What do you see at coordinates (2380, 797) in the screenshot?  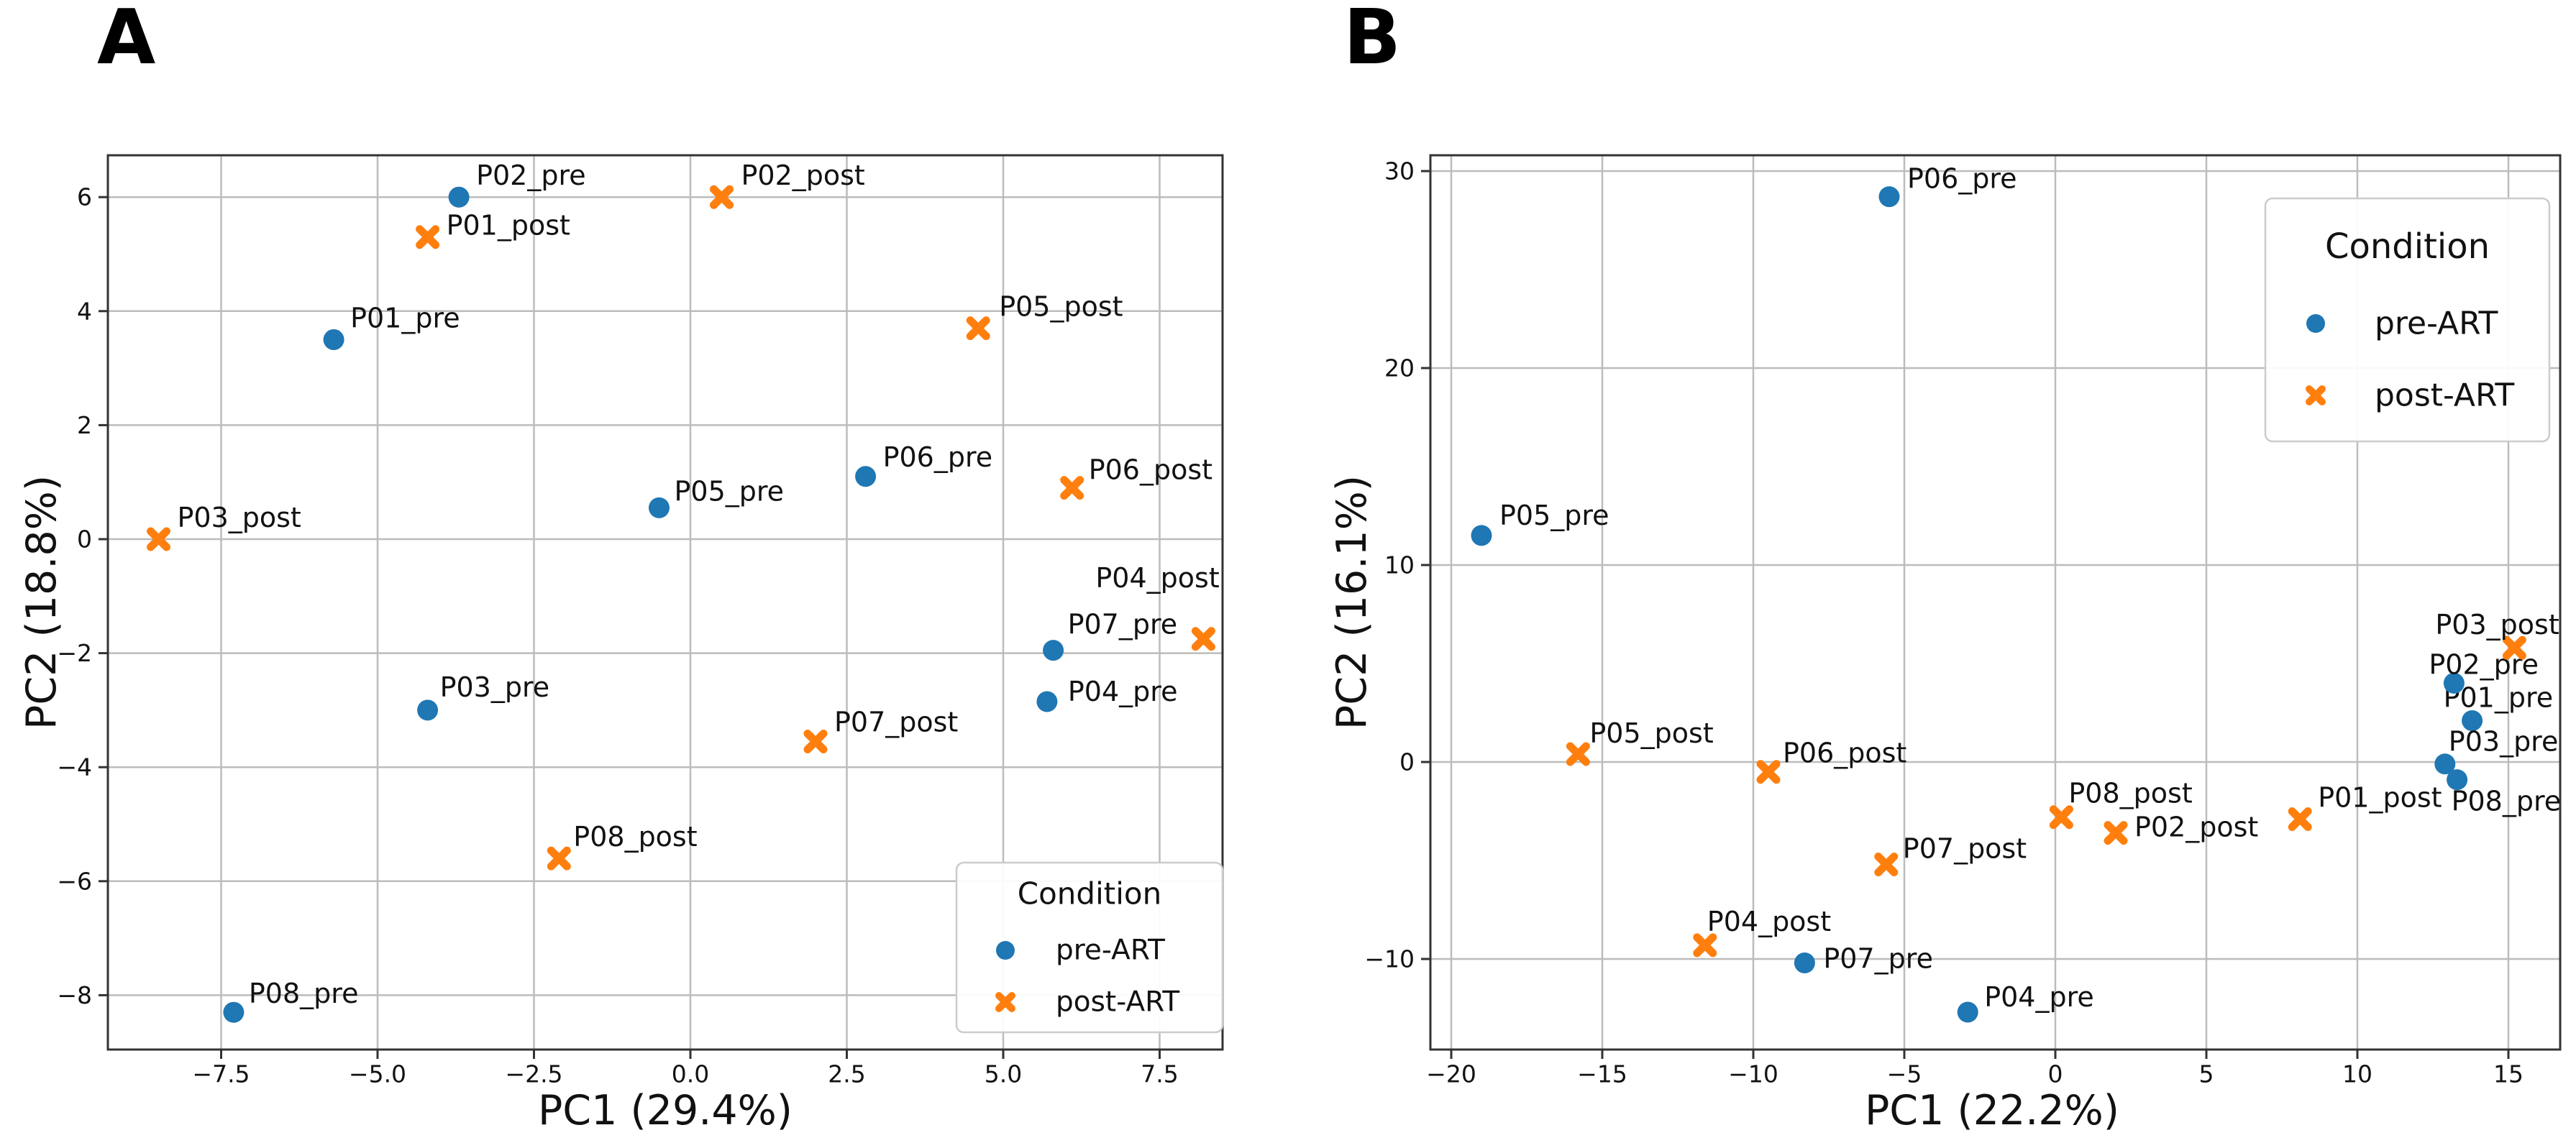 I see `point-label-P01_post: P01_post` at bounding box center [2380, 797].